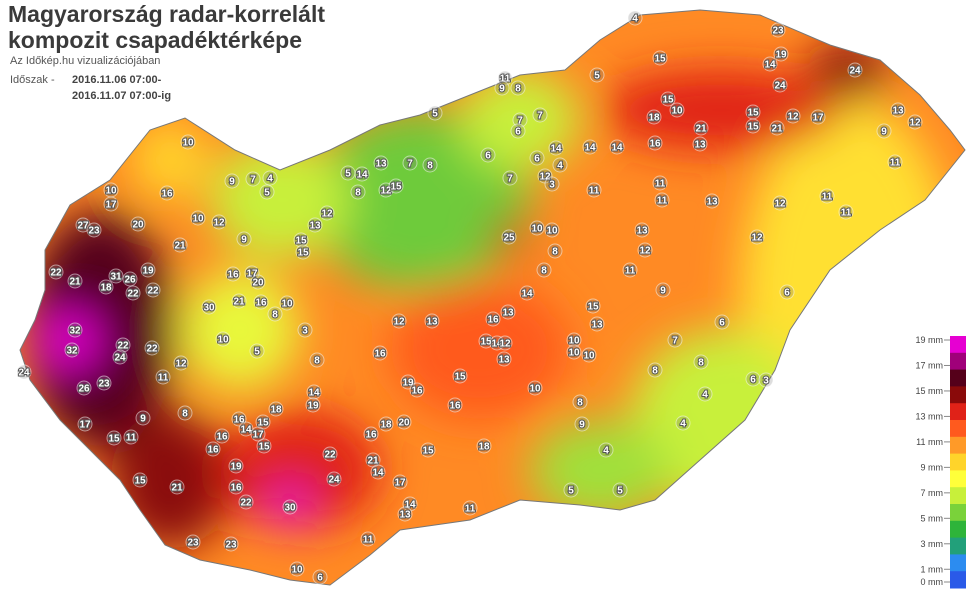 The width and height of the screenshot is (970, 592). I want to click on station-value: 22, so click(330, 455).